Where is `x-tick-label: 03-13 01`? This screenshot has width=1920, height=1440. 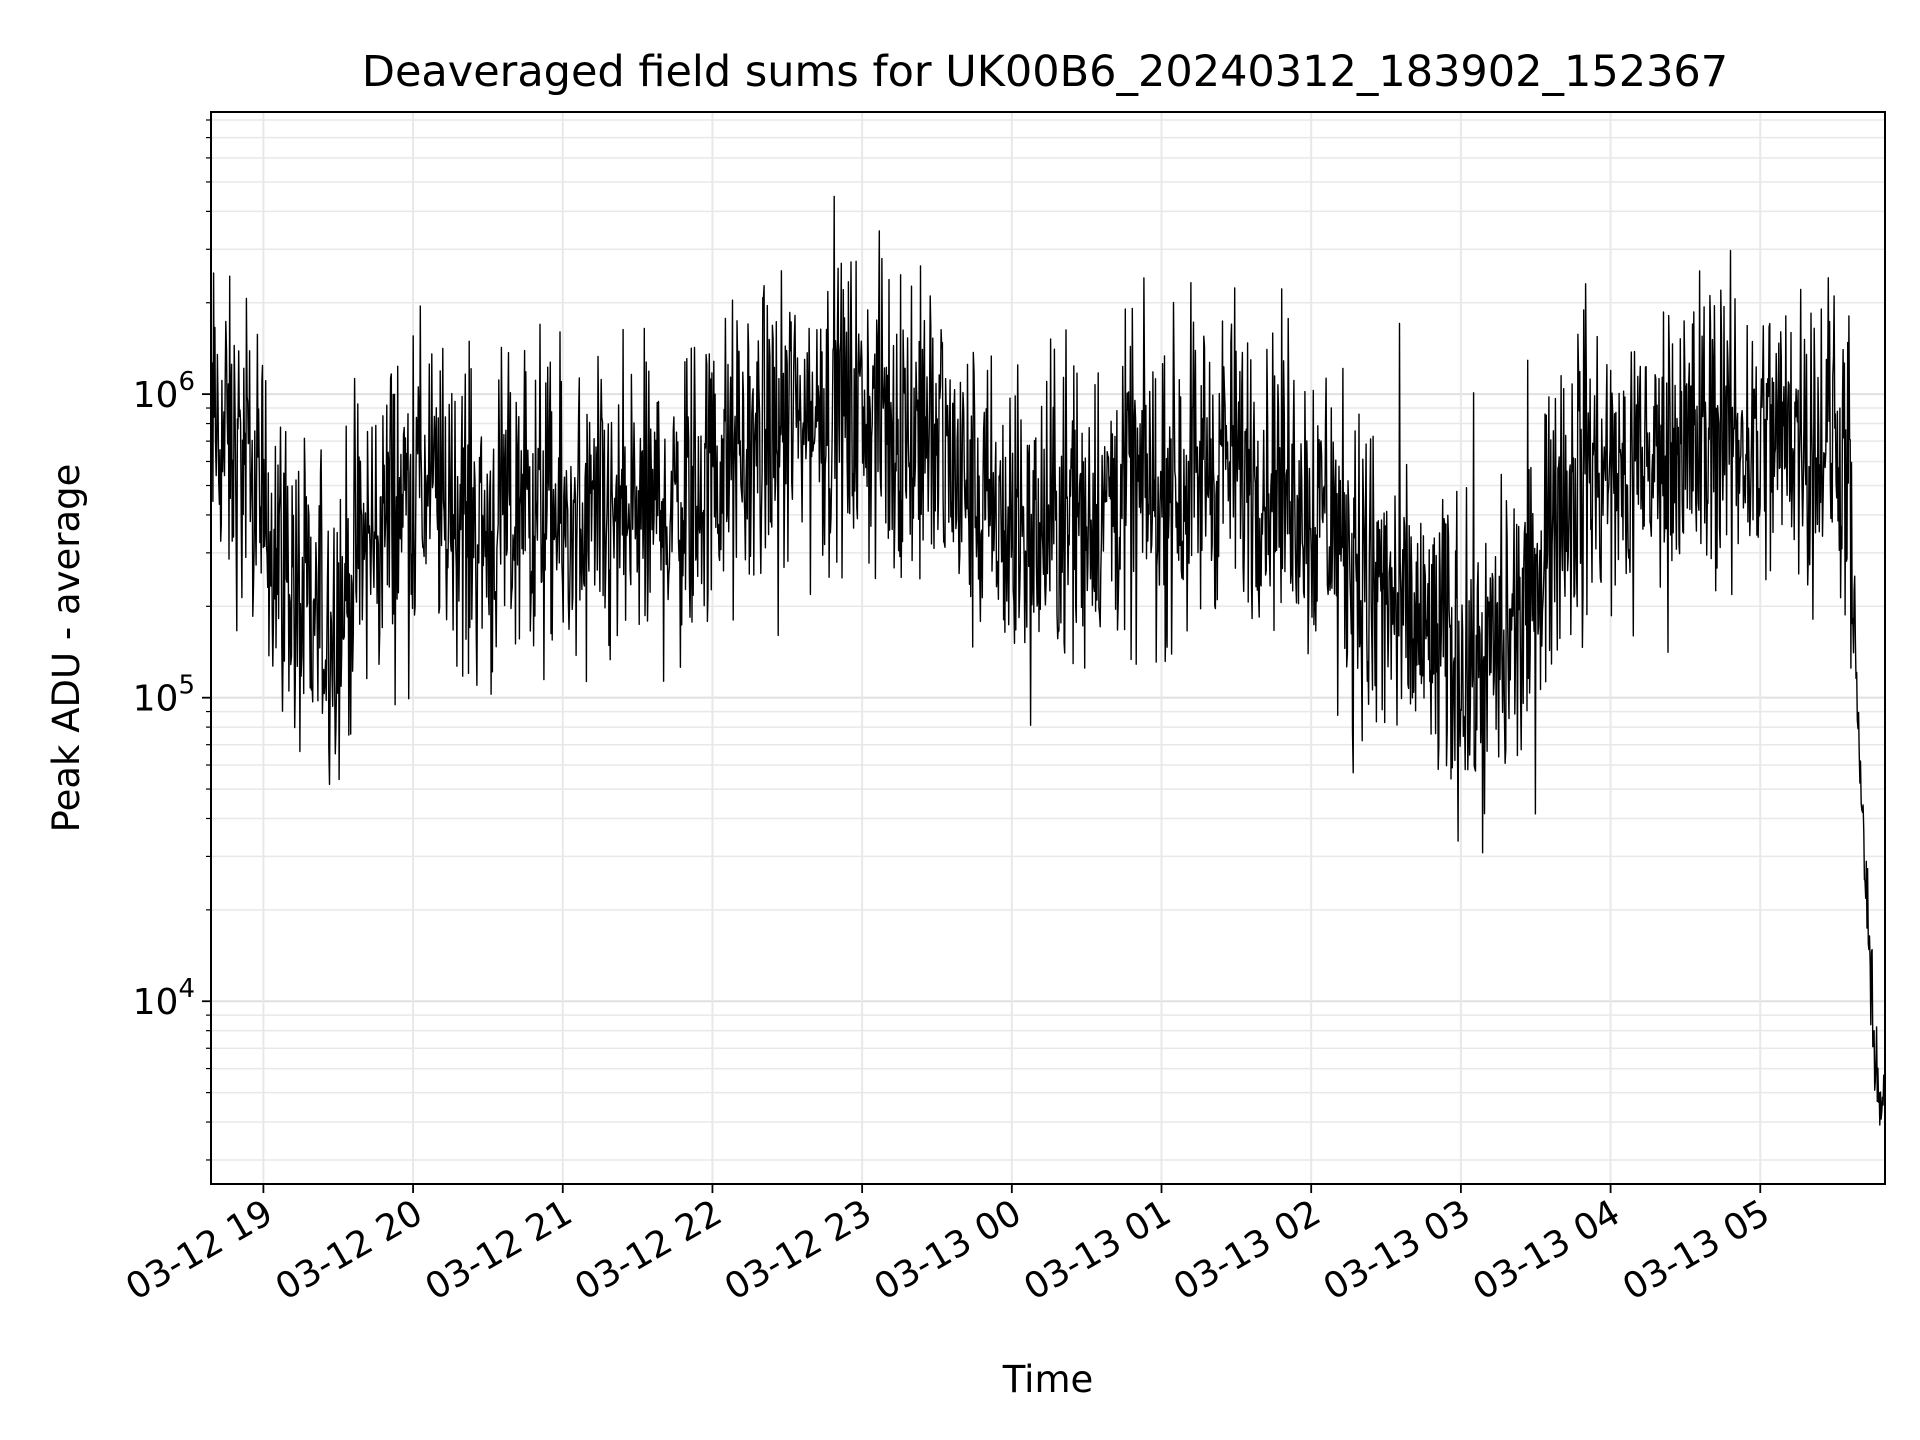 x-tick-label: 03-13 01 is located at coordinates (1097, 1250).